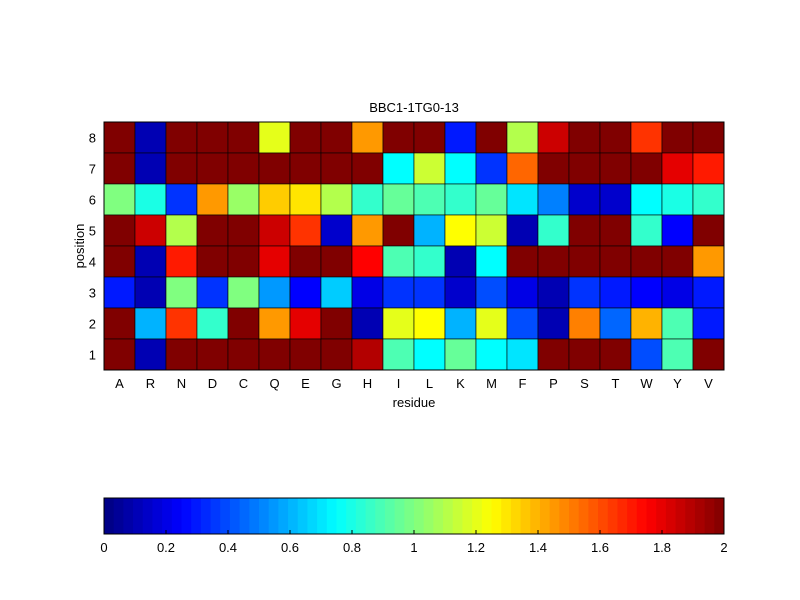  Describe the element at coordinates (538, 547) in the screenshot. I see `colorbar-tick-label: 1.4` at that location.